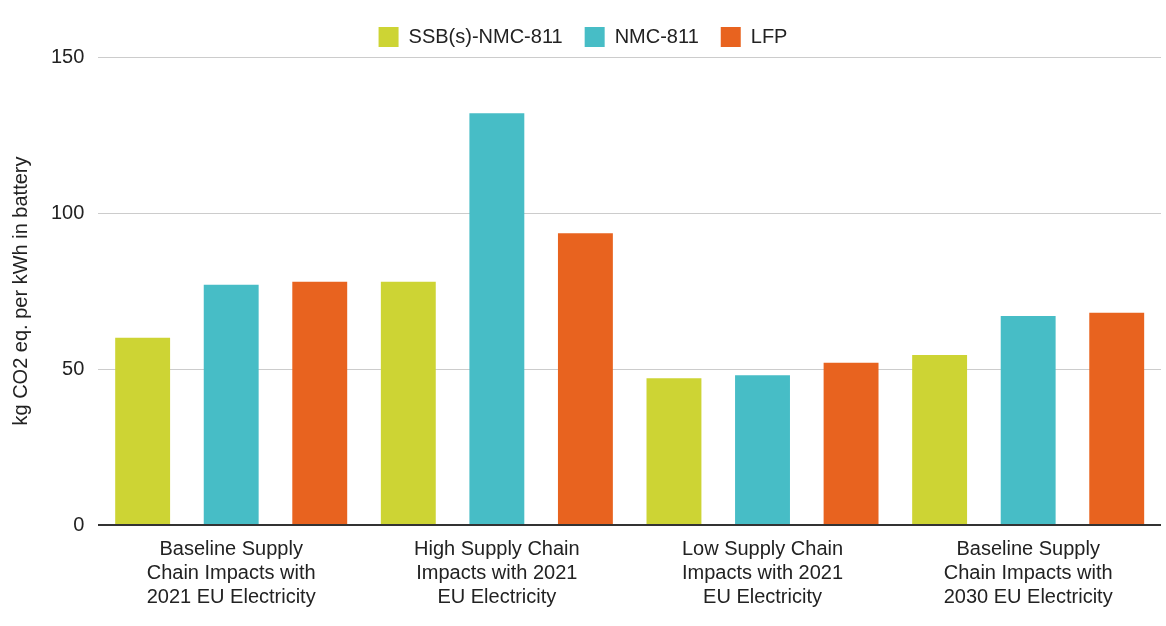  I want to click on x-tick-label: Baseline Supply Chain Impacts with 2021 EU Electricity, so click(231, 571).